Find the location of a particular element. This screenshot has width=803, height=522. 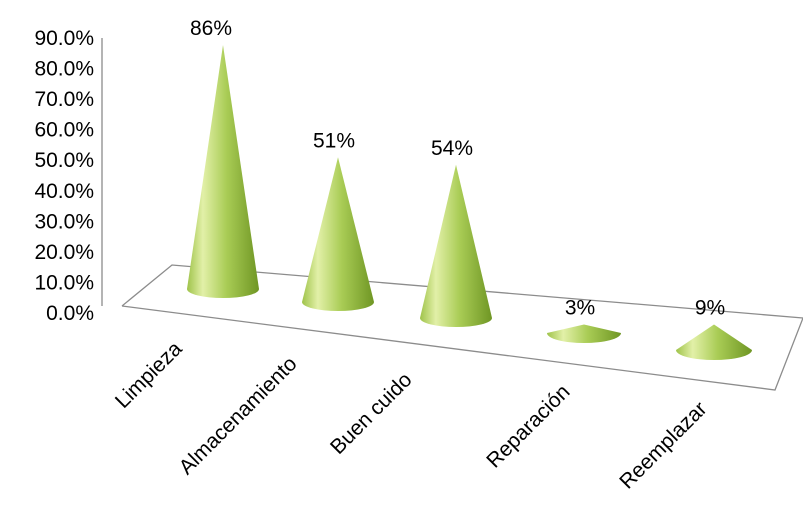

category-label: Reemplazar is located at coordinates (663, 445).